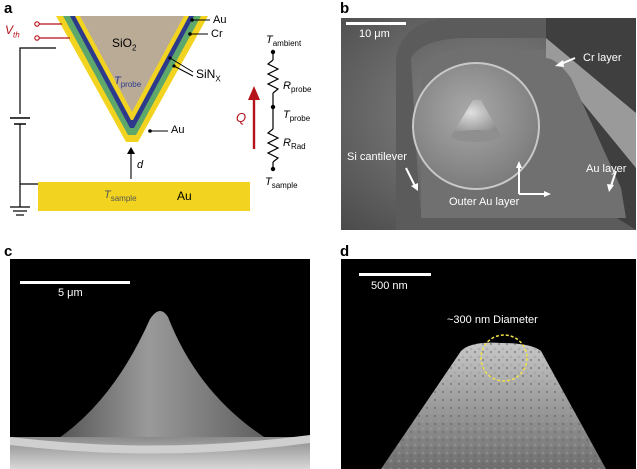 The image size is (637, 469). I want to click on apex-diameter-circle, so click(504, 358).